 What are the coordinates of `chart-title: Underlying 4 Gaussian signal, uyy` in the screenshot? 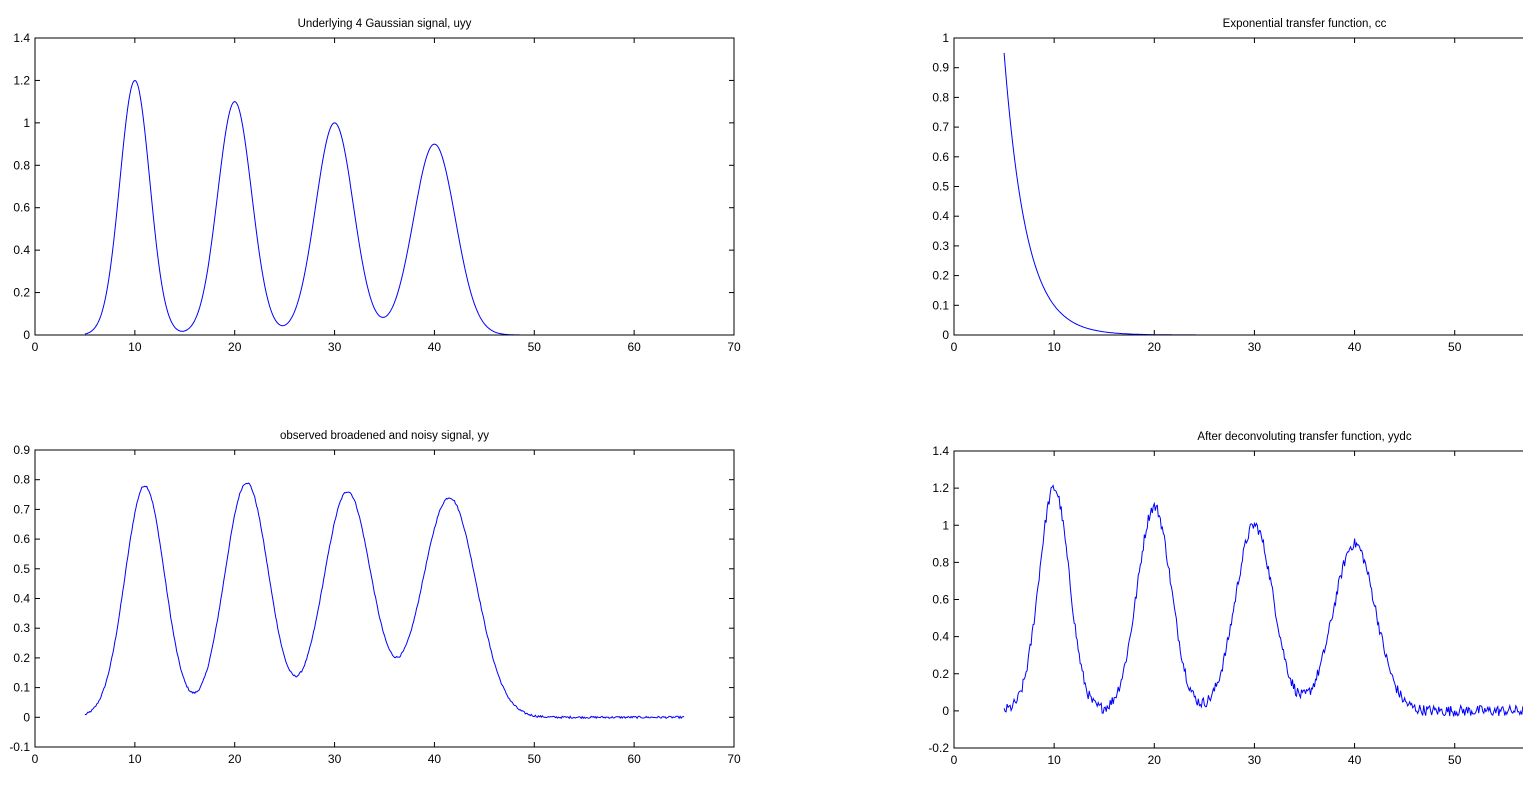 It's located at (385, 24).